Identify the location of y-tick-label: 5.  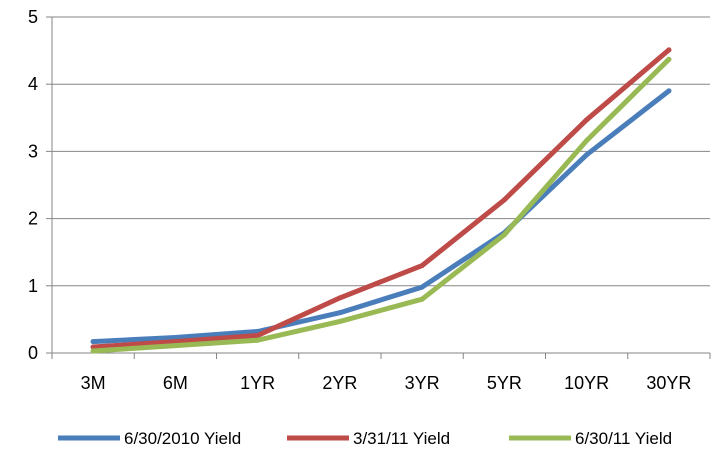
(33, 17).